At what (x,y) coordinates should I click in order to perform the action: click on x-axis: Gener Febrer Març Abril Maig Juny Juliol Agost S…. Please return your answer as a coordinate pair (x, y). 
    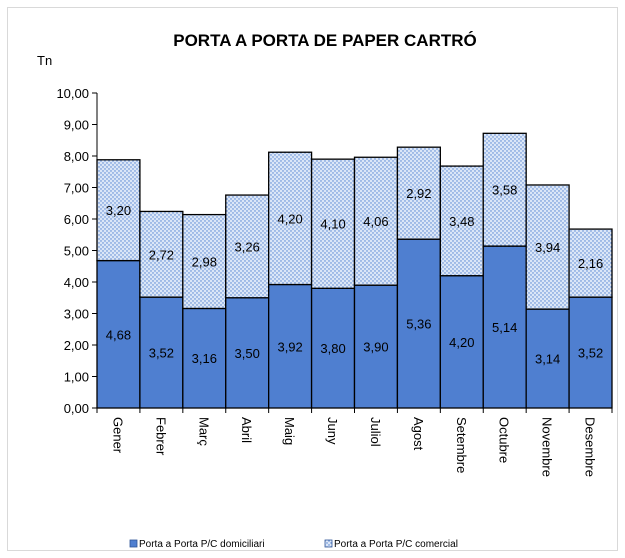
    Looking at the image, I should click on (354, 442).